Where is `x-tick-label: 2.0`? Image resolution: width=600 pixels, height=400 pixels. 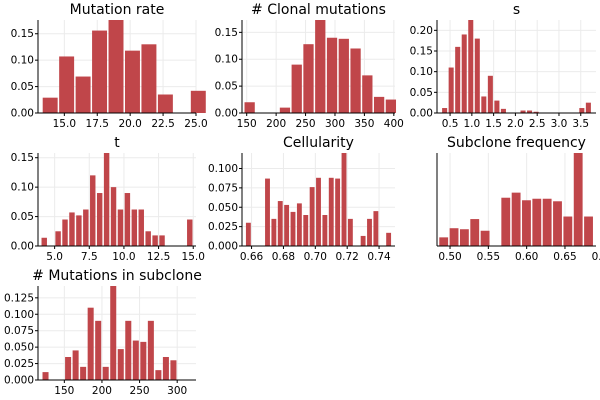
x-tick-label: 2.0 is located at coordinates (515, 124).